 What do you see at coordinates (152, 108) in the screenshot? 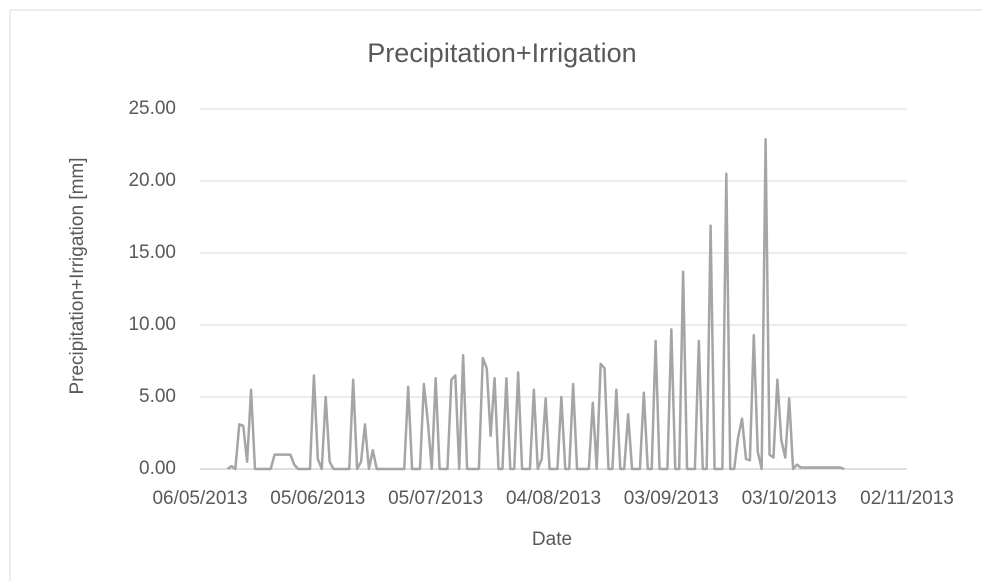
I see `y-tick-label: 25.00` at bounding box center [152, 108].